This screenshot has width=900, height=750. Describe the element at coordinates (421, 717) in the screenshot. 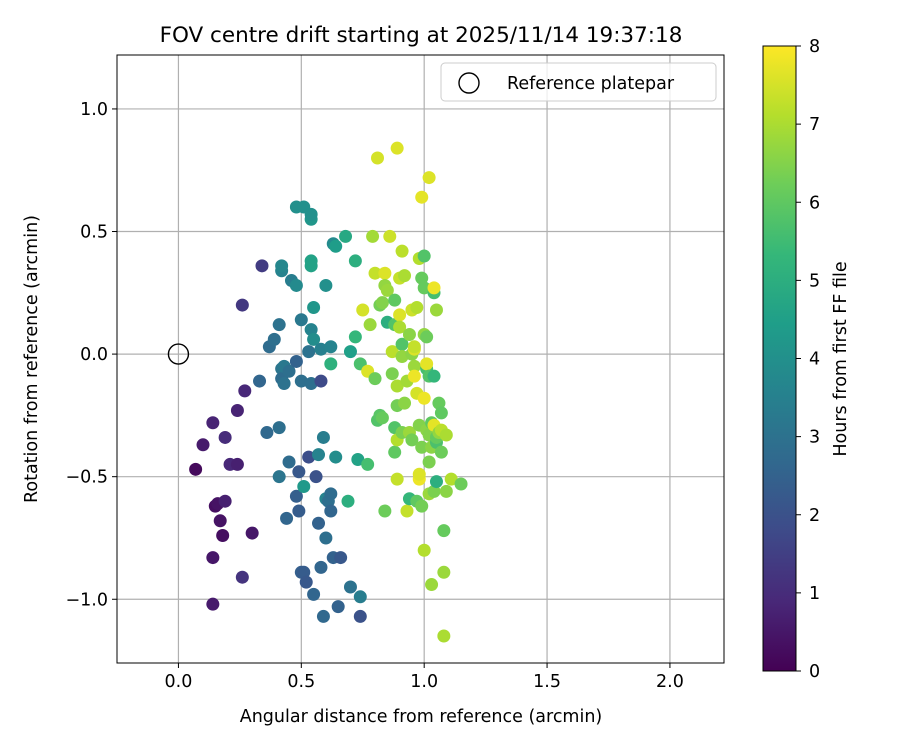

I see `x-axis-label: Angular distance from reference (arcmin)` at that location.